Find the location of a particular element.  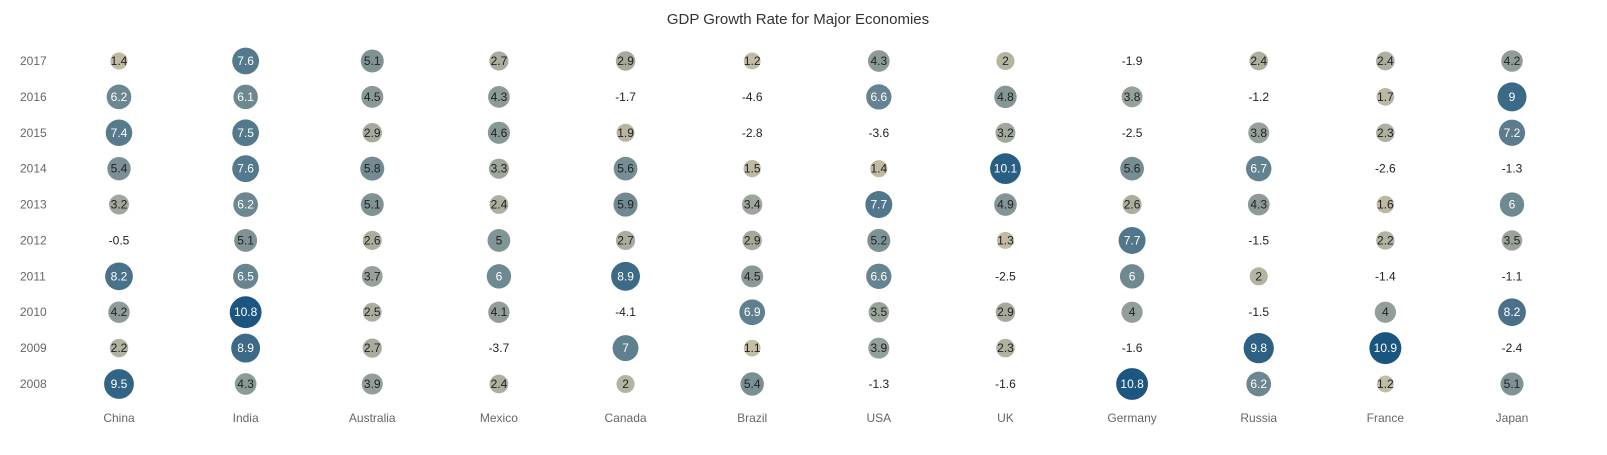

data-label: 2 is located at coordinates (1258, 276).